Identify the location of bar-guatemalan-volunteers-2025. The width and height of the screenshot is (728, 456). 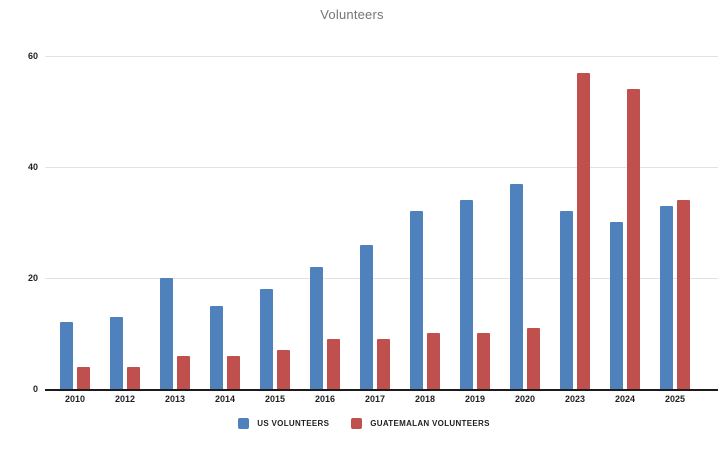
(683, 294).